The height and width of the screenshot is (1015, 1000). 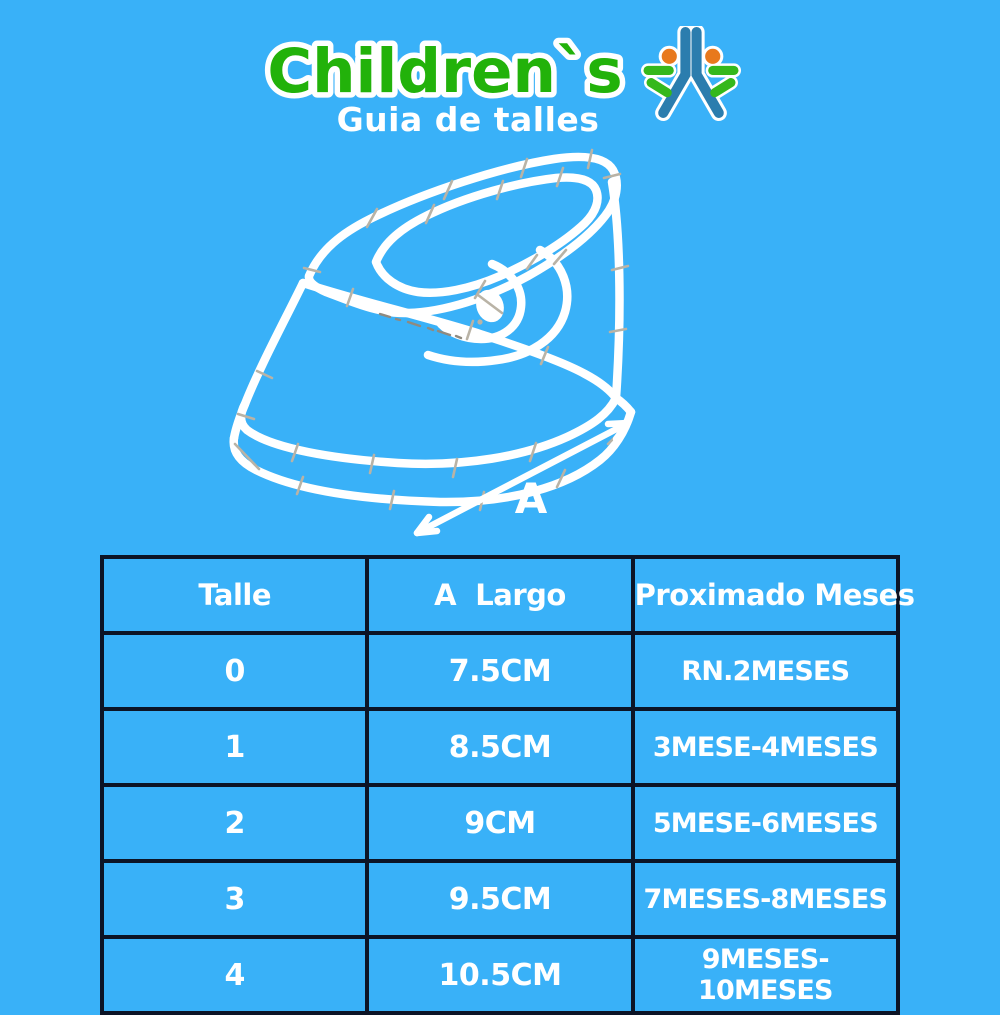 What do you see at coordinates (765, 671) in the screenshot?
I see `cell-meses: RN.2MESES` at bounding box center [765, 671].